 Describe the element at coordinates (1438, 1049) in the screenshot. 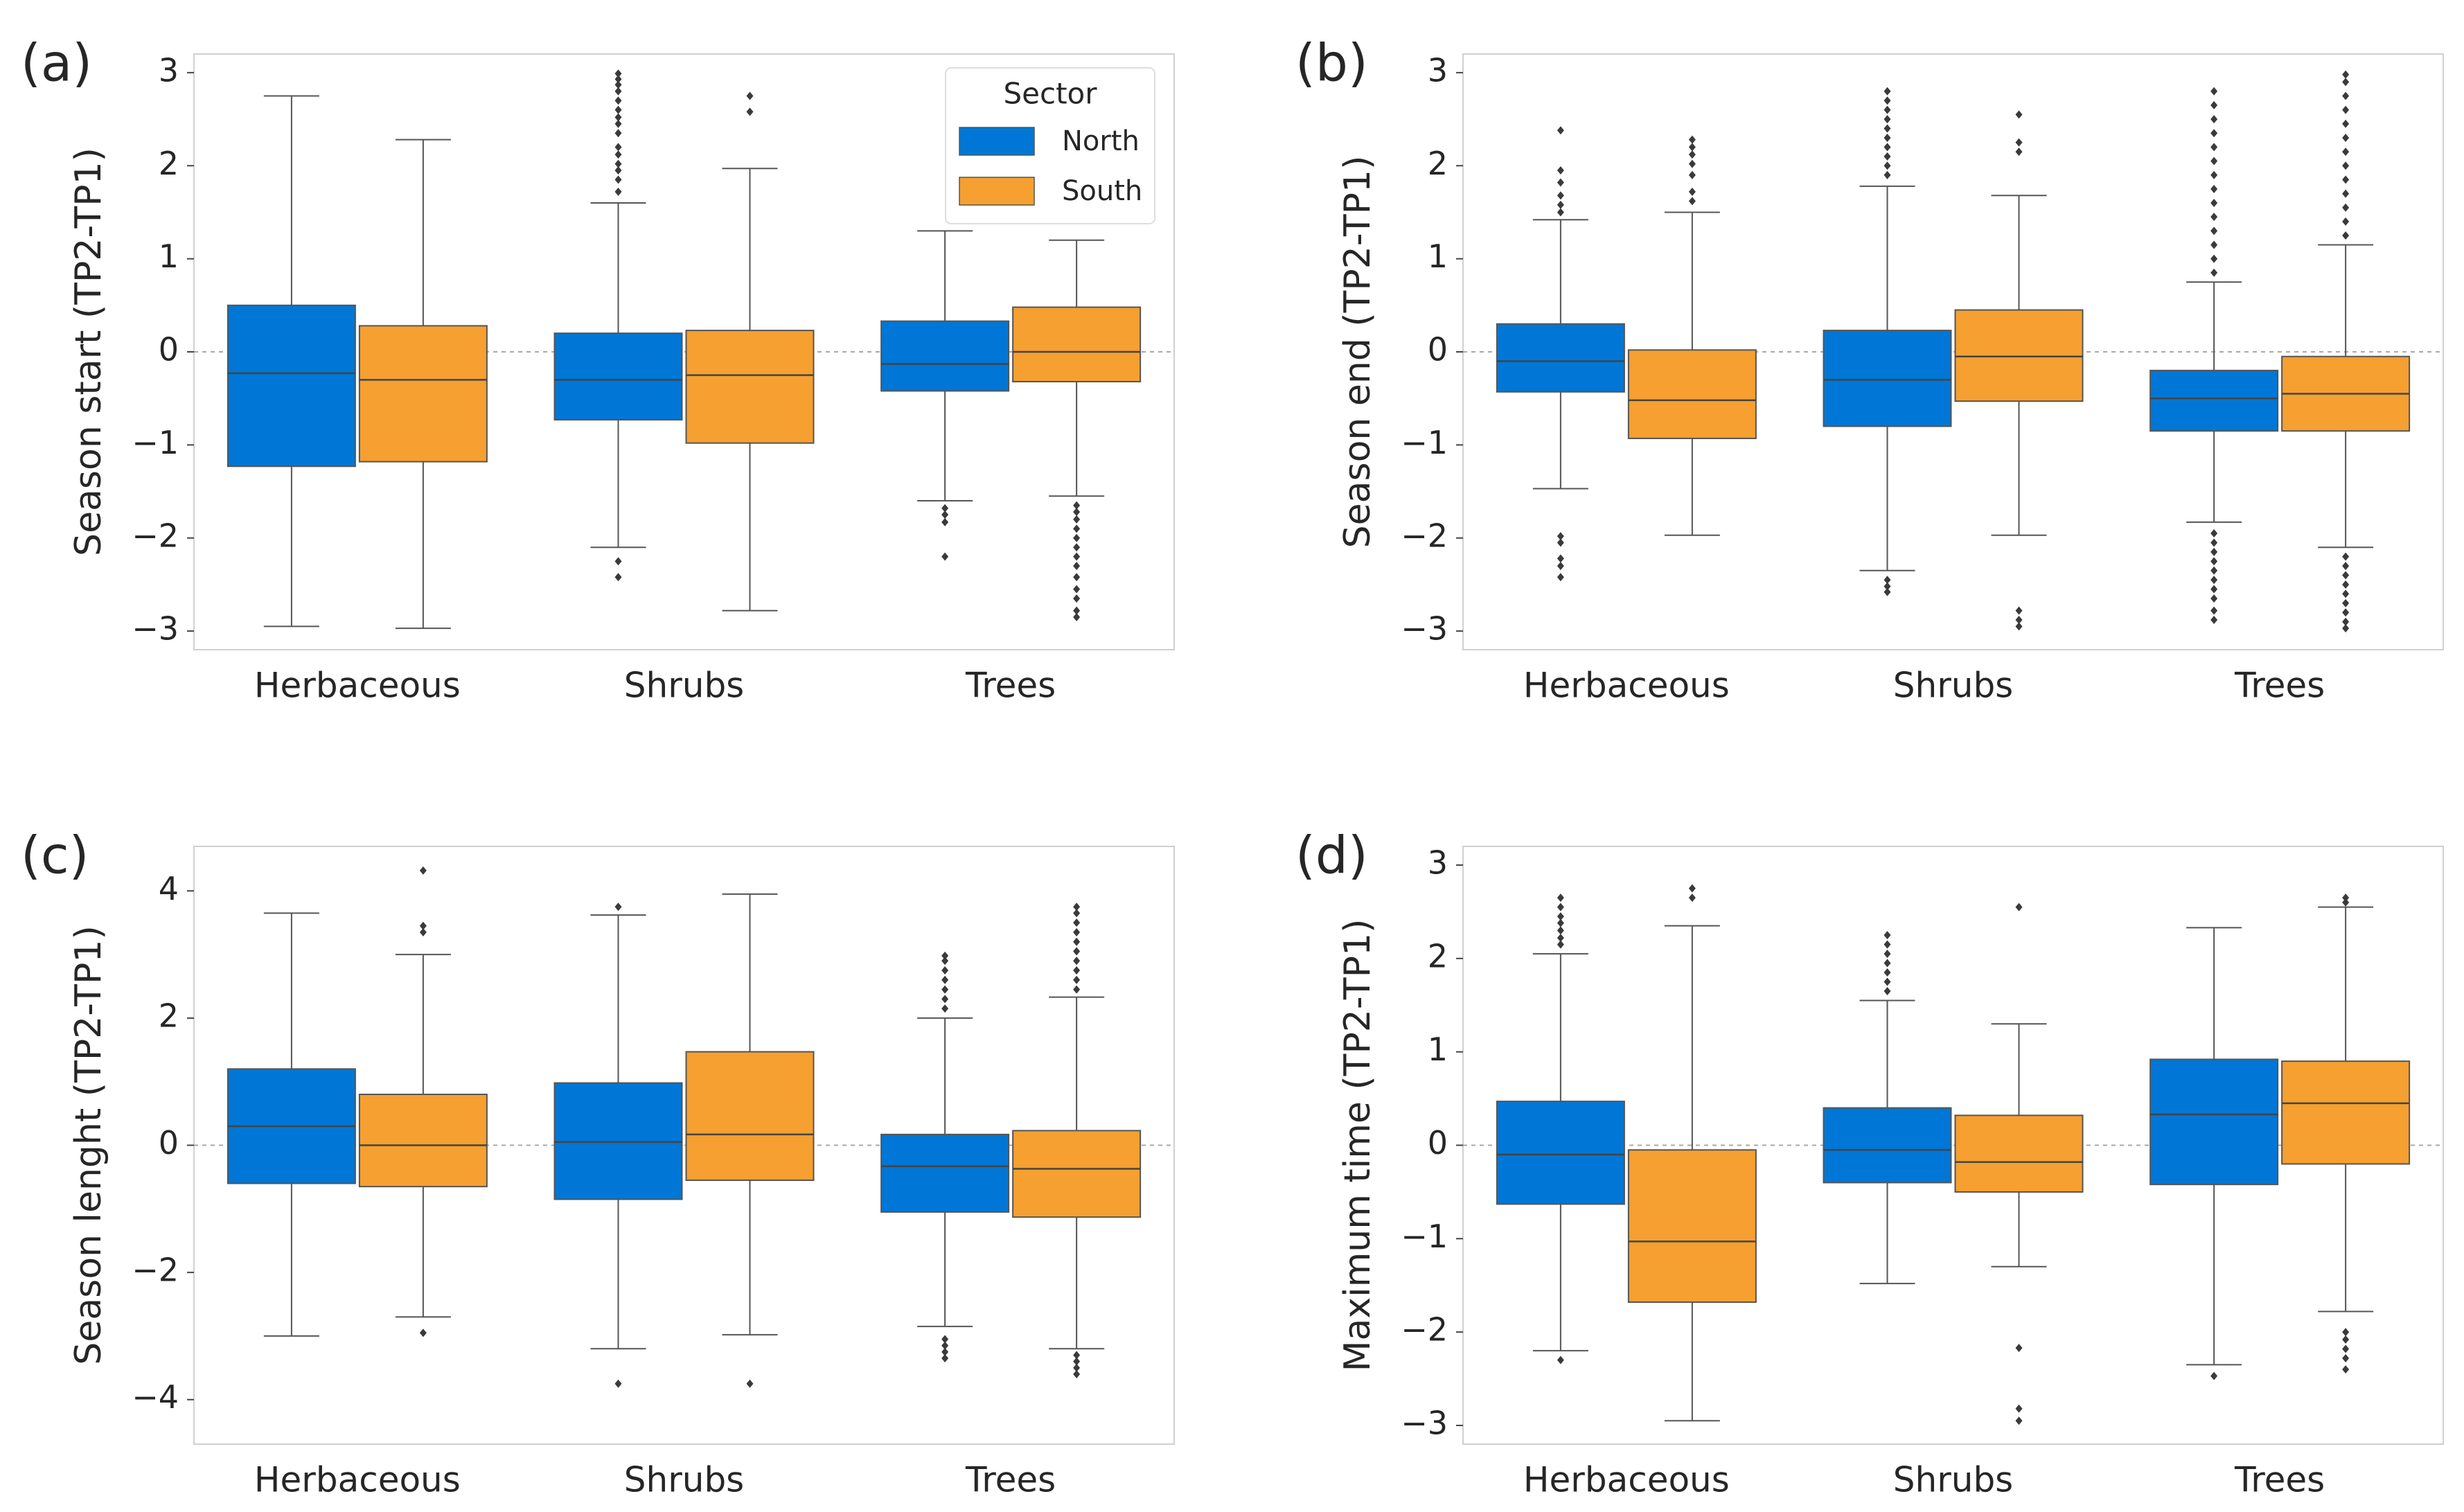

I see `y-tick-label: 1` at that location.